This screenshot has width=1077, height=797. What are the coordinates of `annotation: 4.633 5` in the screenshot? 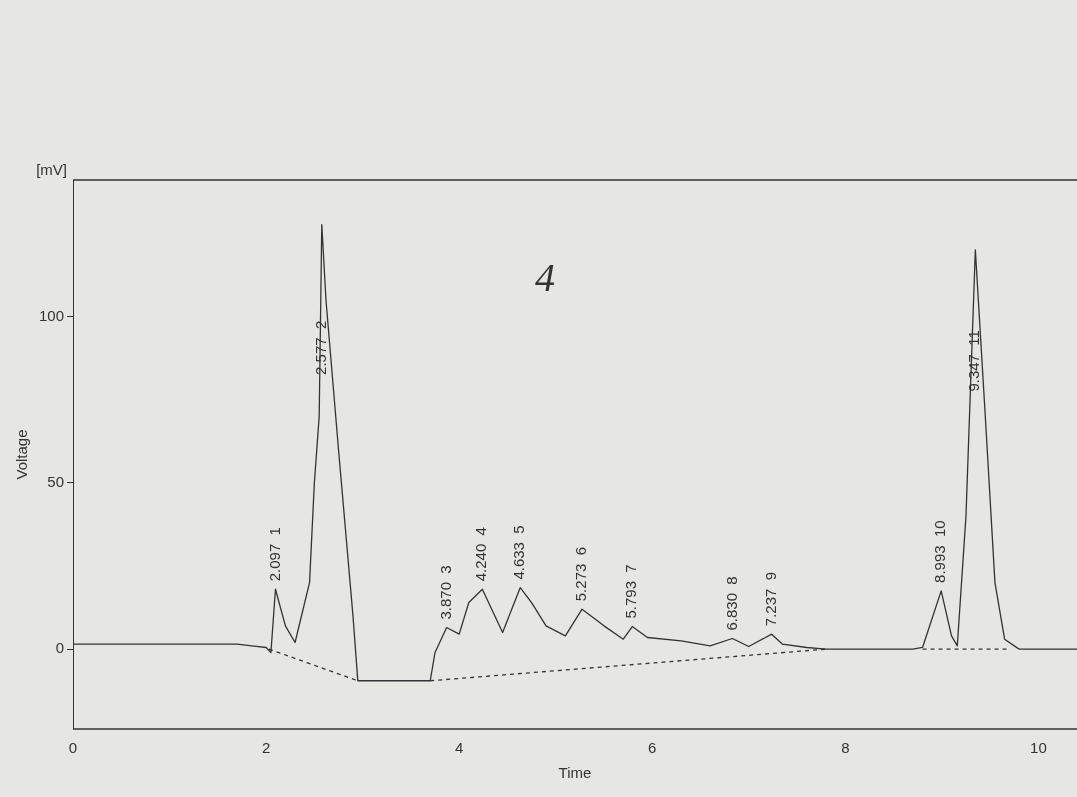 It's located at (519, 552).